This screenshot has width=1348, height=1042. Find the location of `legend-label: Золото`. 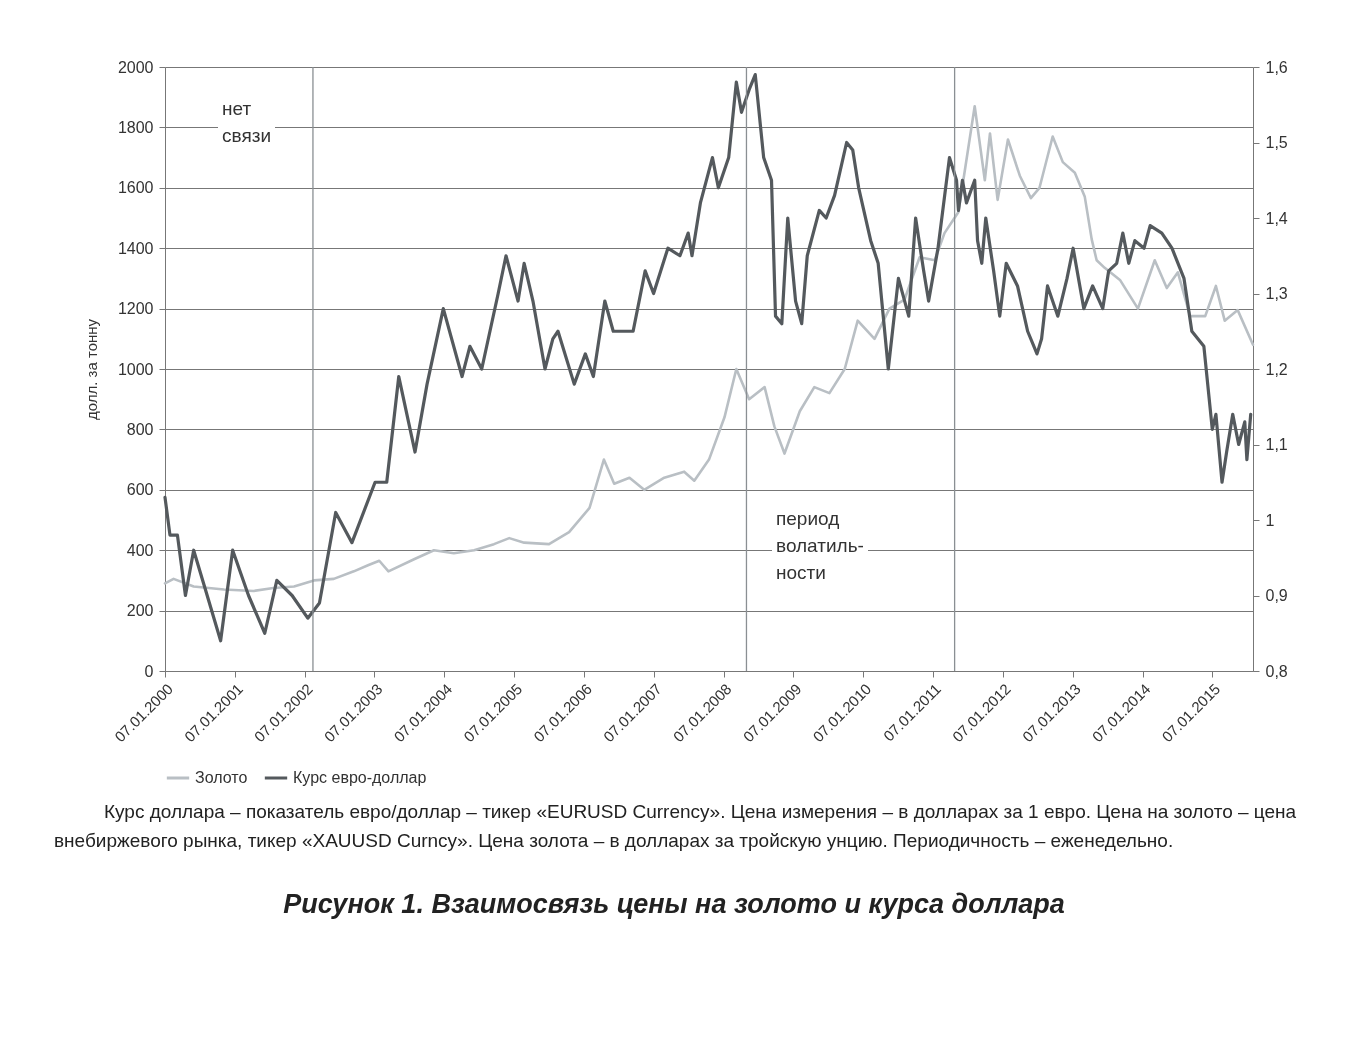

legend-label: Золото is located at coordinates (221, 777).